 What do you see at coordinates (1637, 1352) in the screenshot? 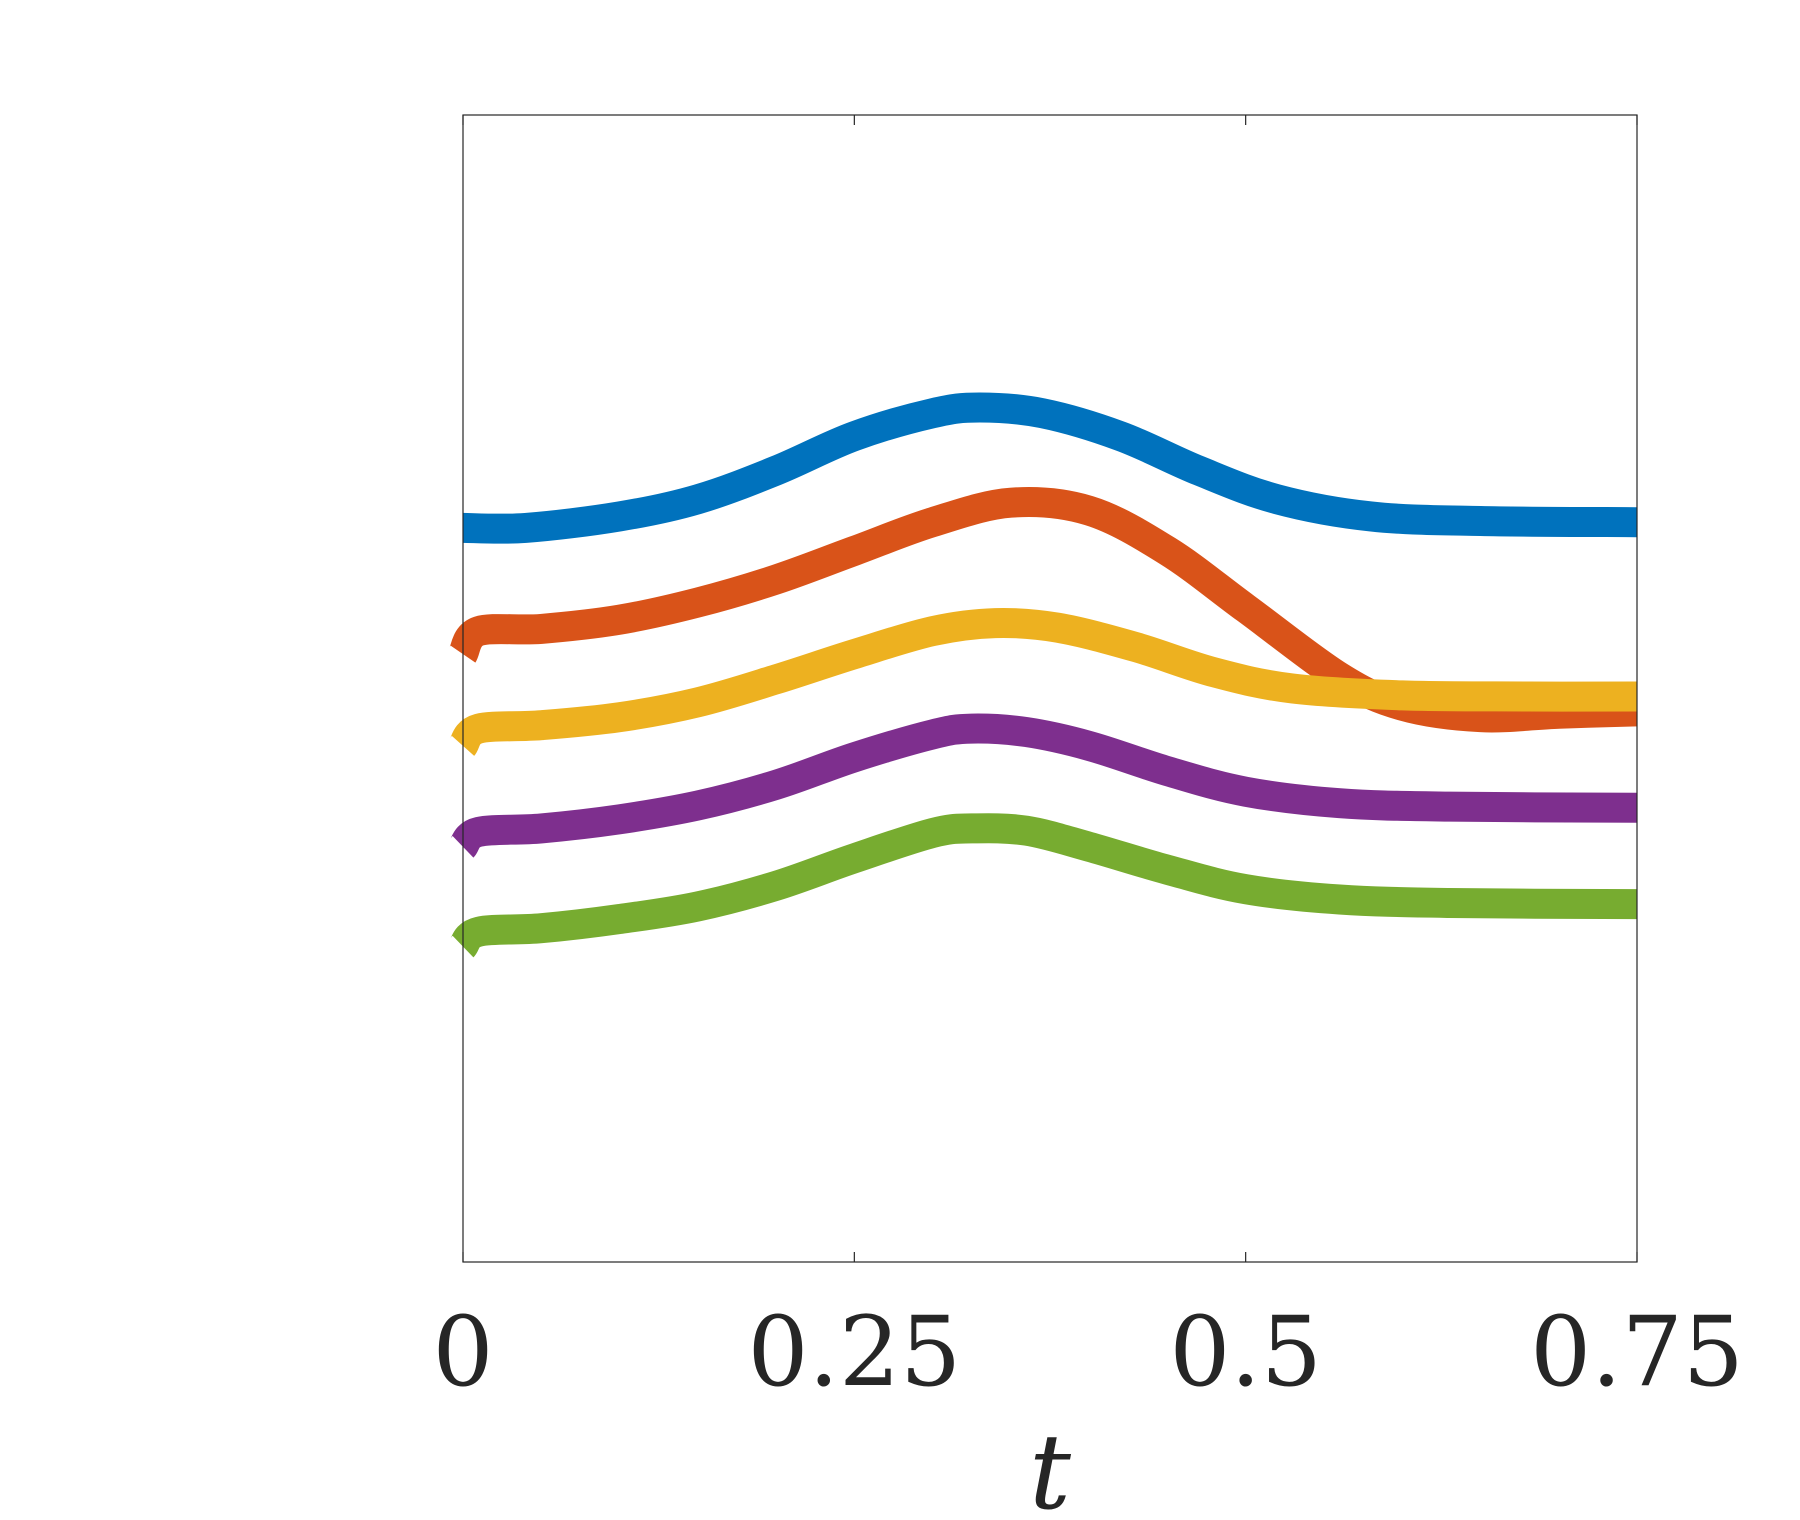
I see `x-tick-label: 0.75` at bounding box center [1637, 1352].